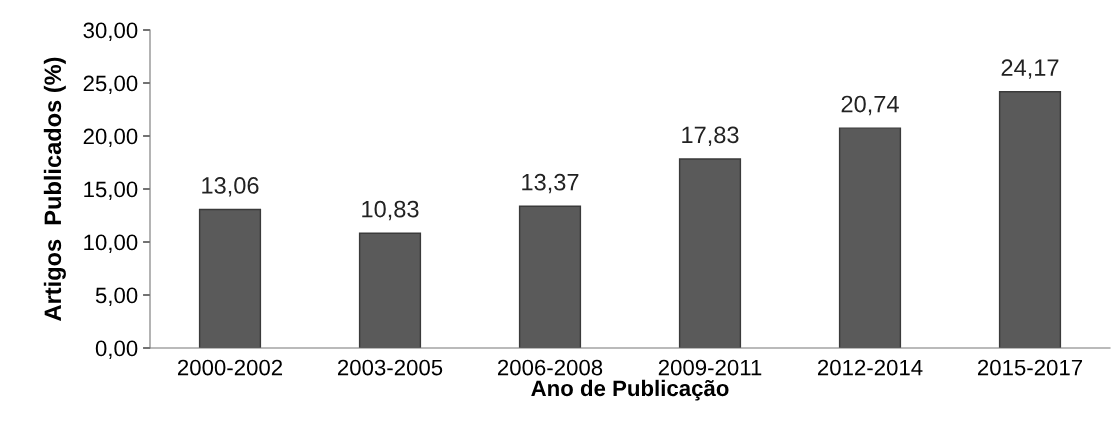 The width and height of the screenshot is (1118, 421). Describe the element at coordinates (630, 390) in the screenshot. I see `x-axis-title: Ano de Publicação` at that location.